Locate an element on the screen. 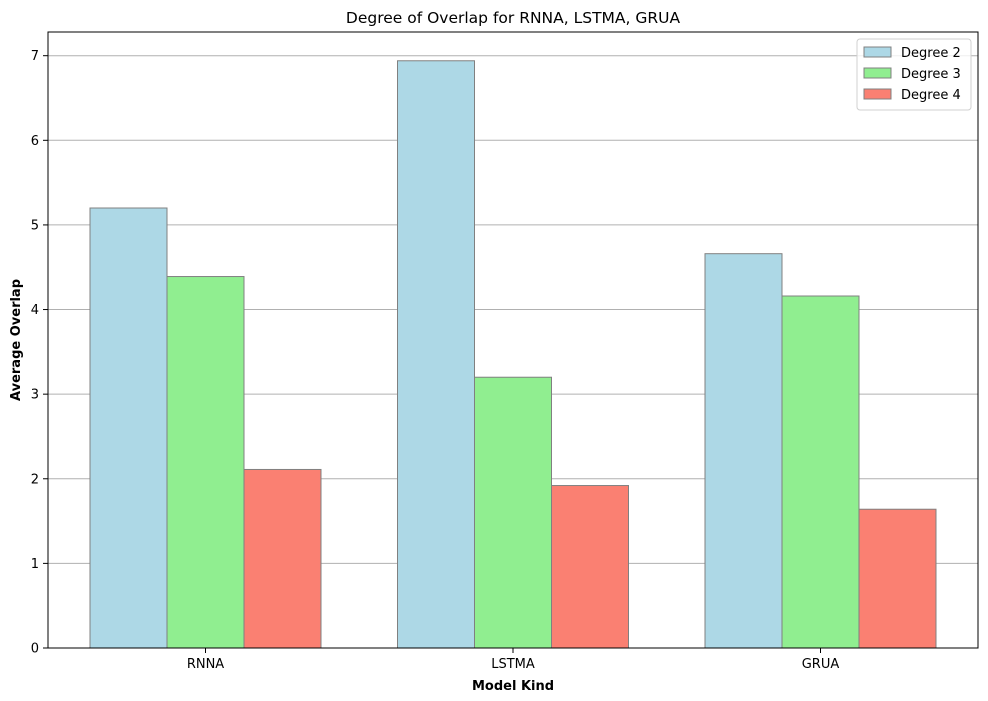 Image resolution: width=988 pixels, height=701 pixels. y-tick-label: 2 is located at coordinates (35, 479).